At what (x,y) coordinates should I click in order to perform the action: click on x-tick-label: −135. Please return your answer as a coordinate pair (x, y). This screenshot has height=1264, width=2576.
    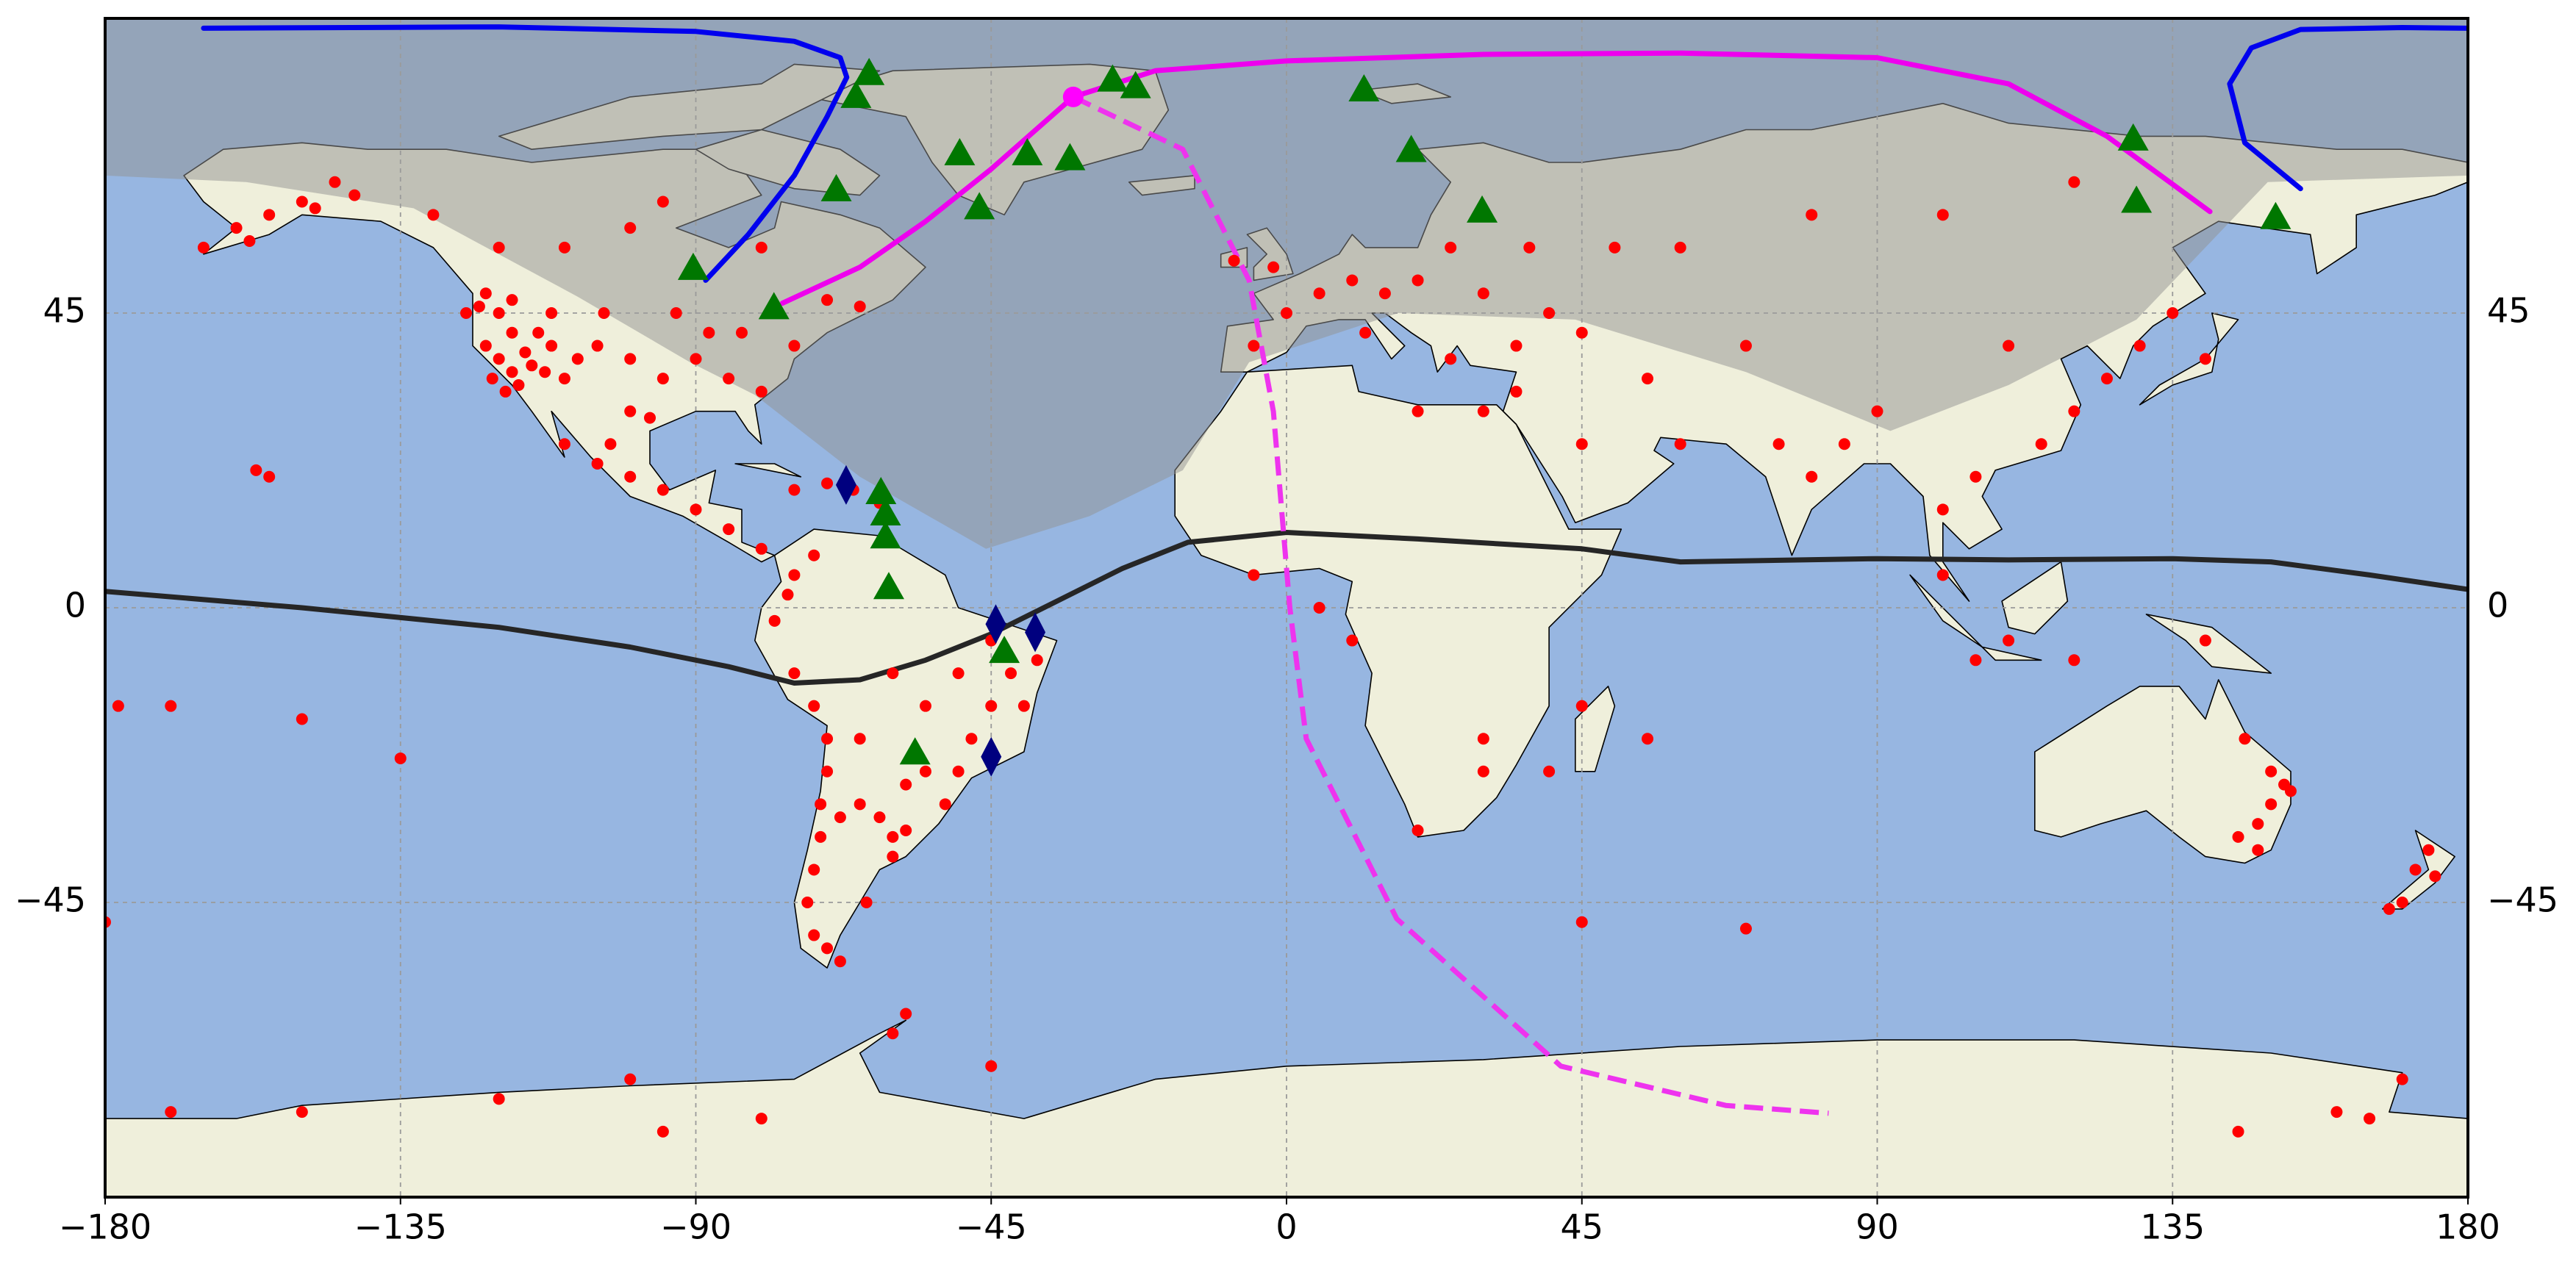
    Looking at the image, I should click on (400, 1227).